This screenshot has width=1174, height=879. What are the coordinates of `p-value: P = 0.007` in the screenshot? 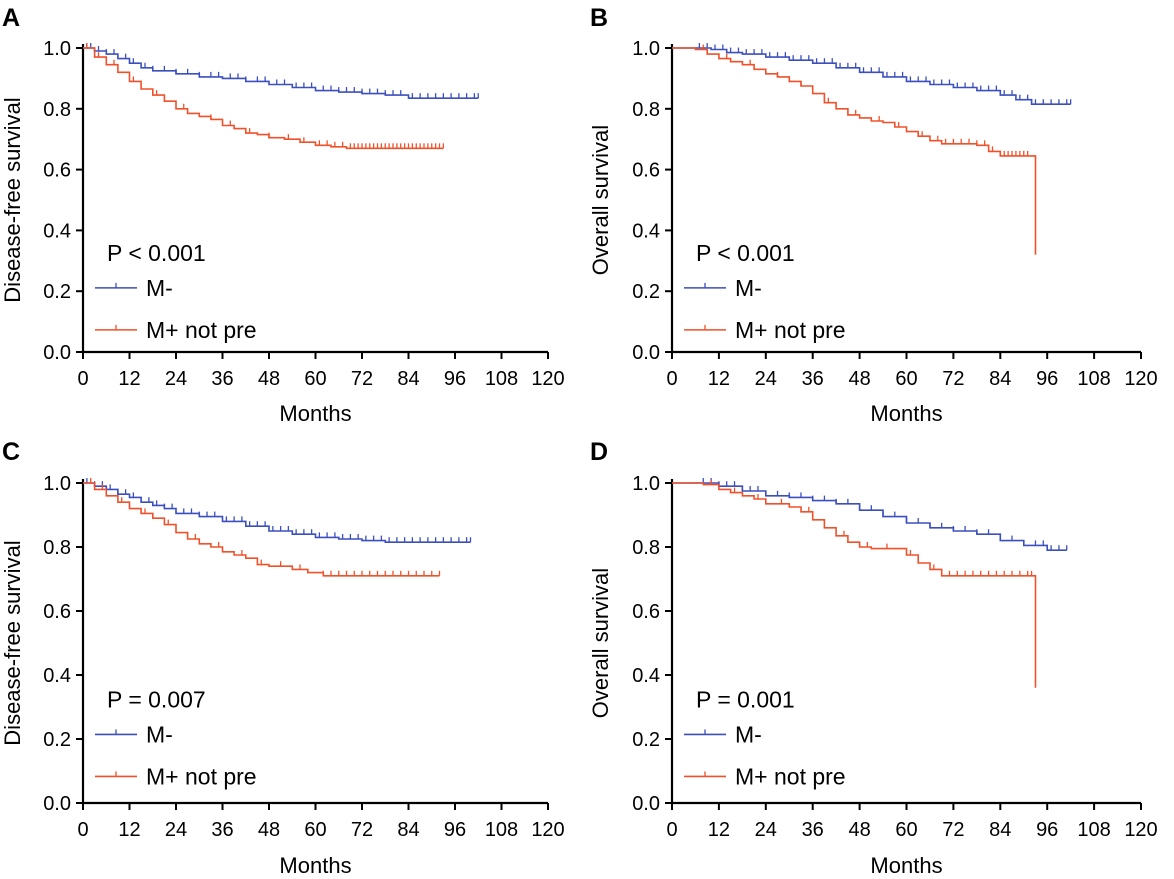 It's located at (156, 699).